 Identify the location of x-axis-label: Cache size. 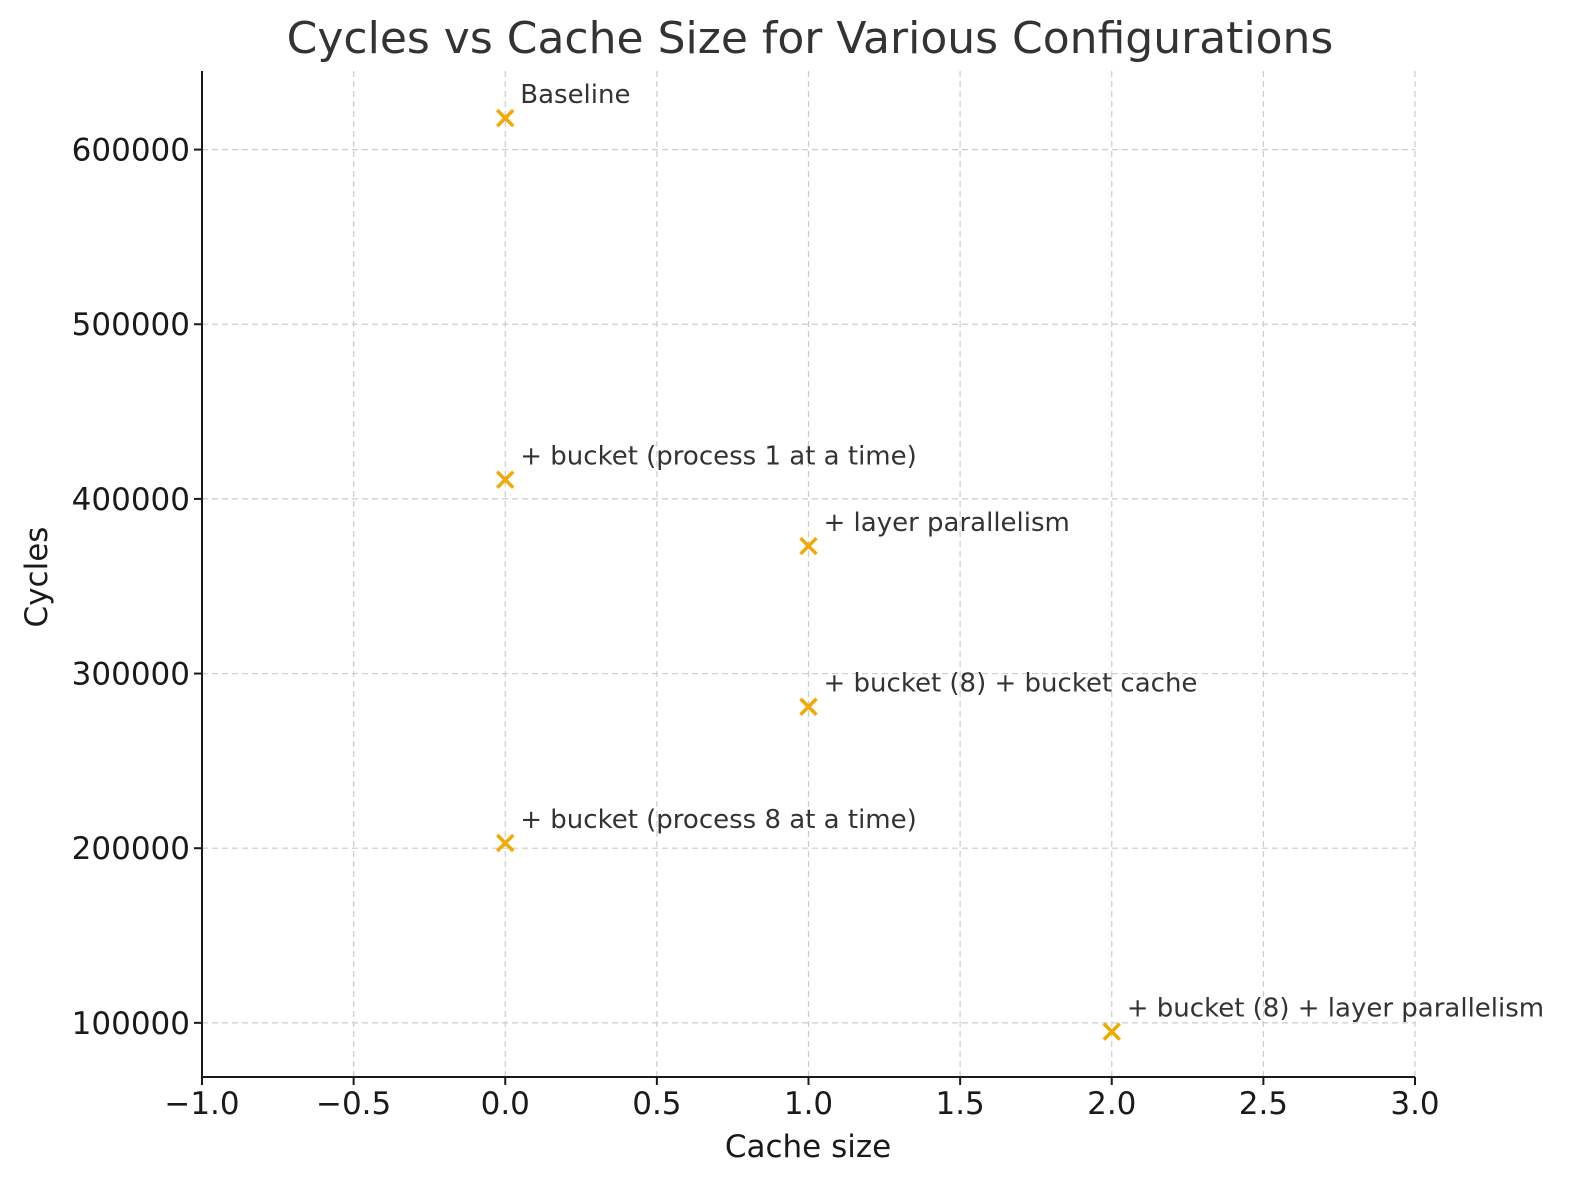
(808, 1147).